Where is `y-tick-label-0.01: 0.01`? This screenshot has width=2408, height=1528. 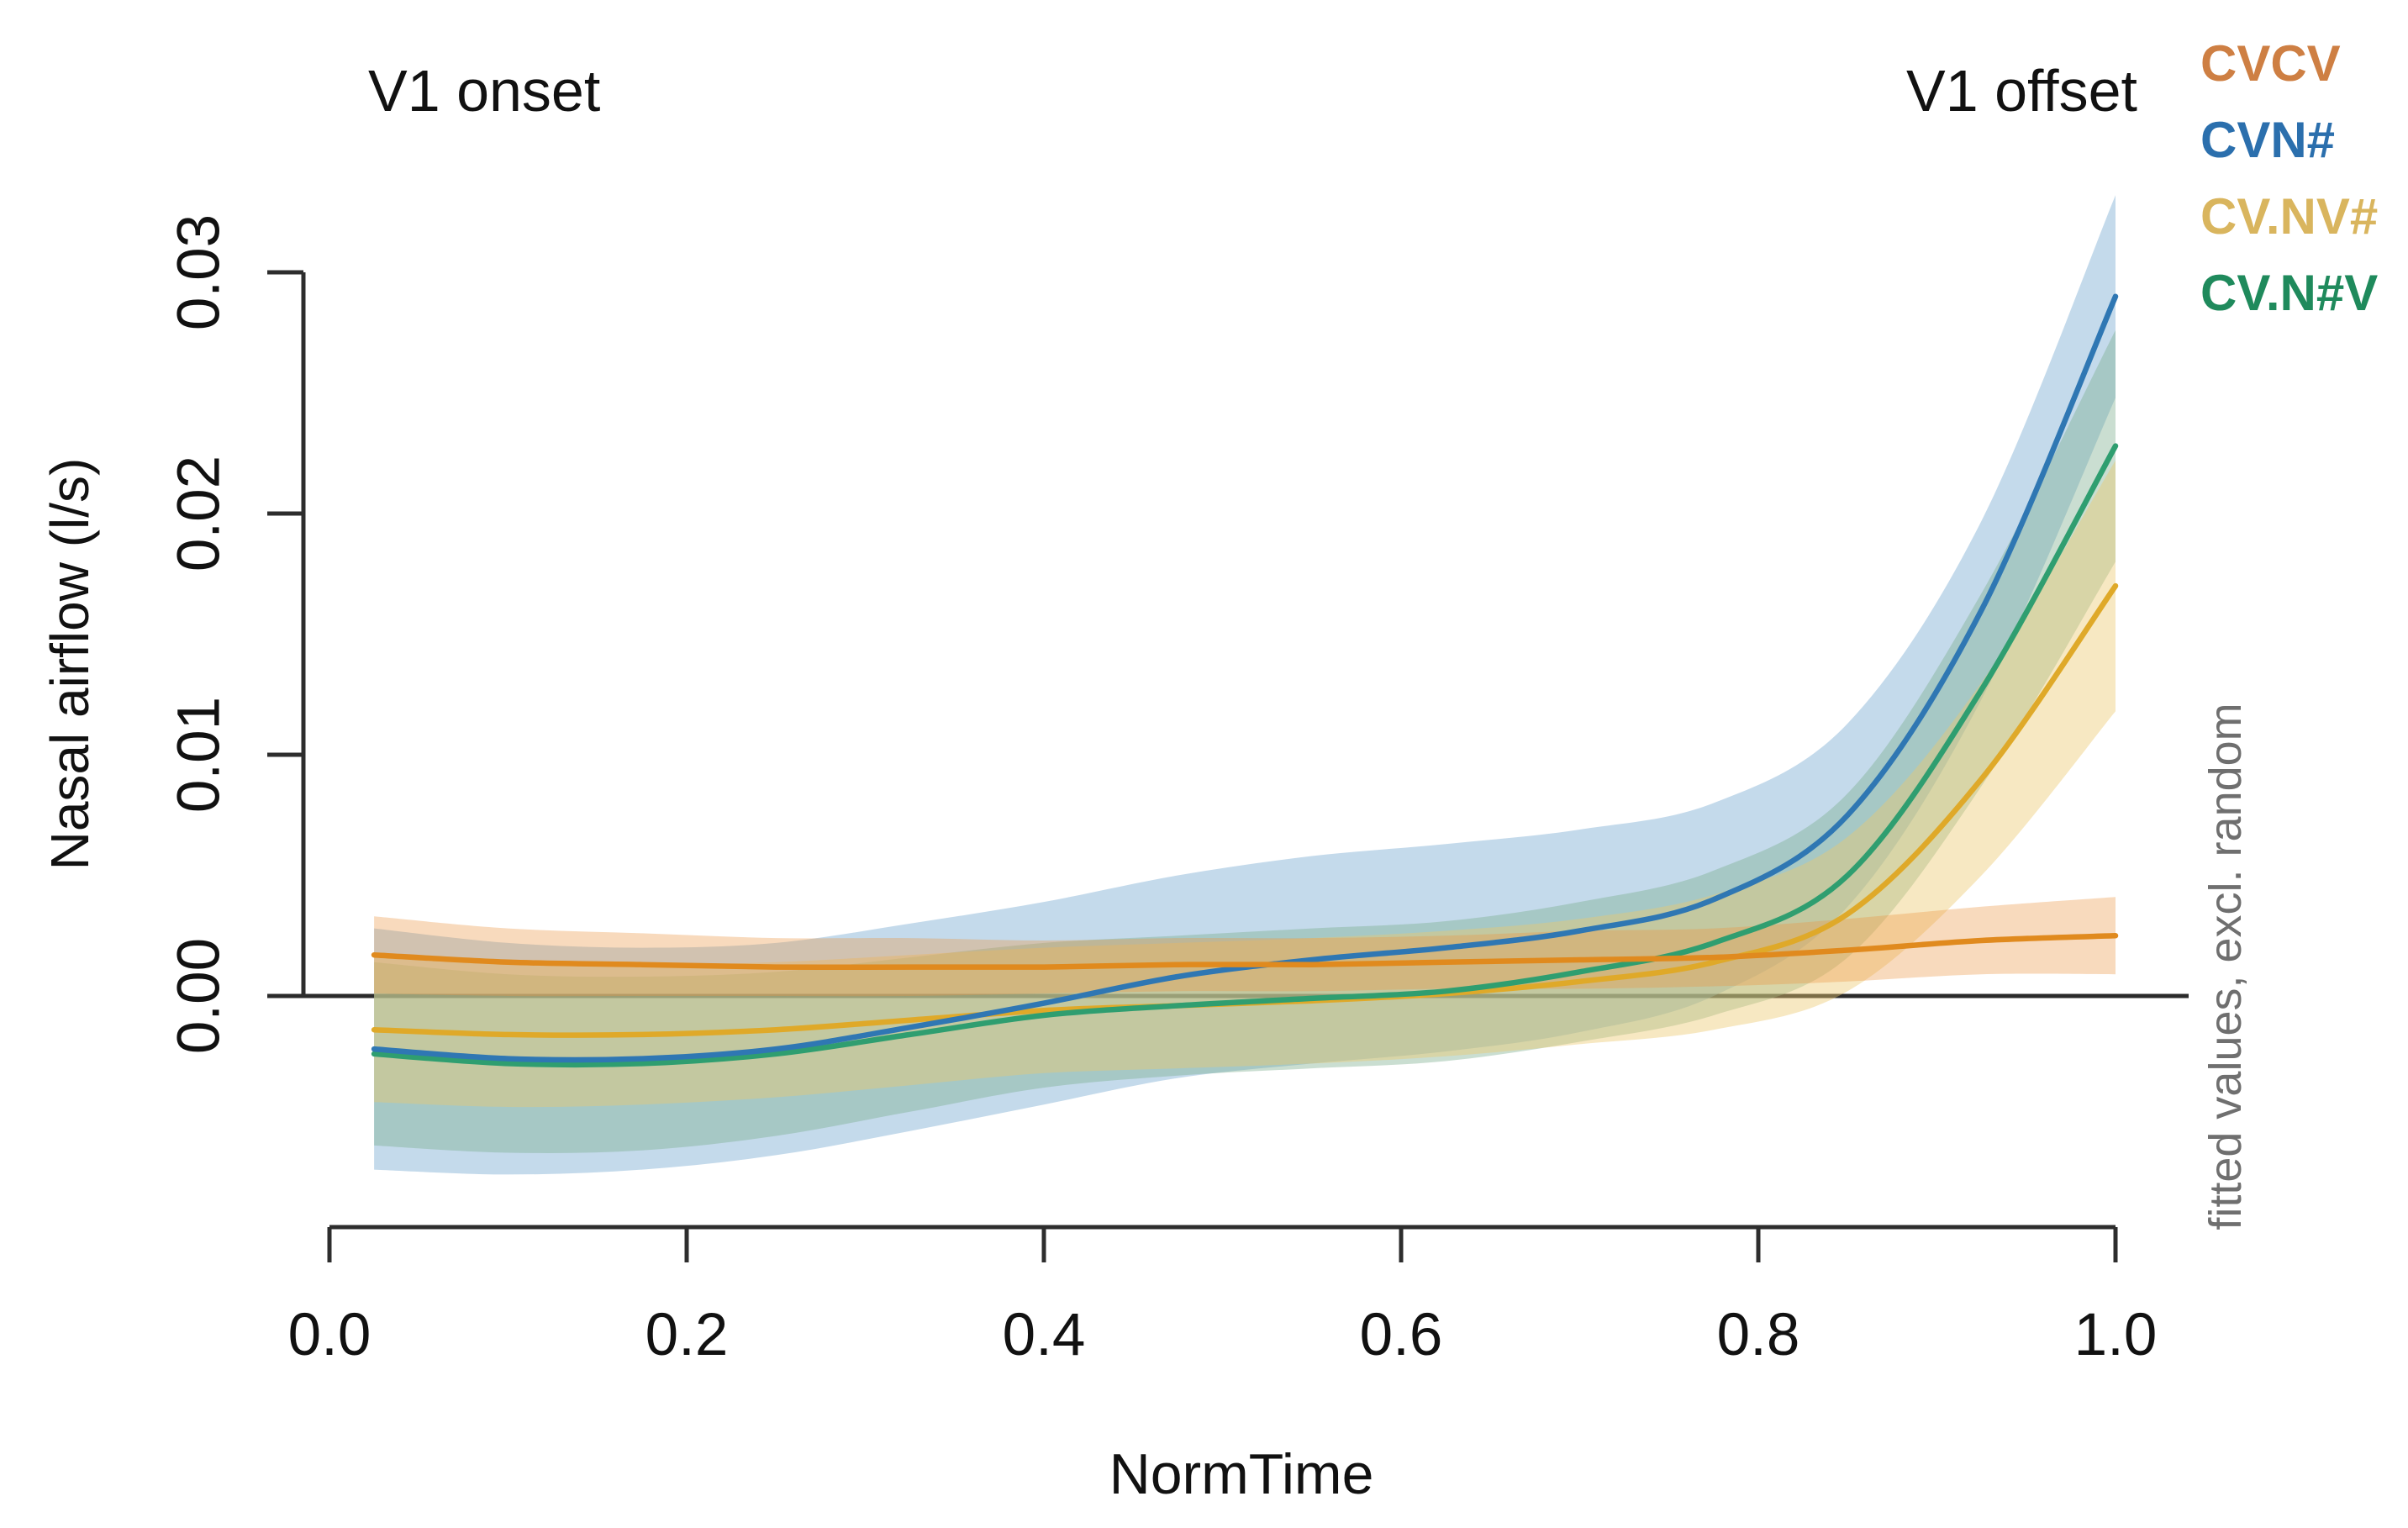 y-tick-label-0.01: 0.01 is located at coordinates (199, 755).